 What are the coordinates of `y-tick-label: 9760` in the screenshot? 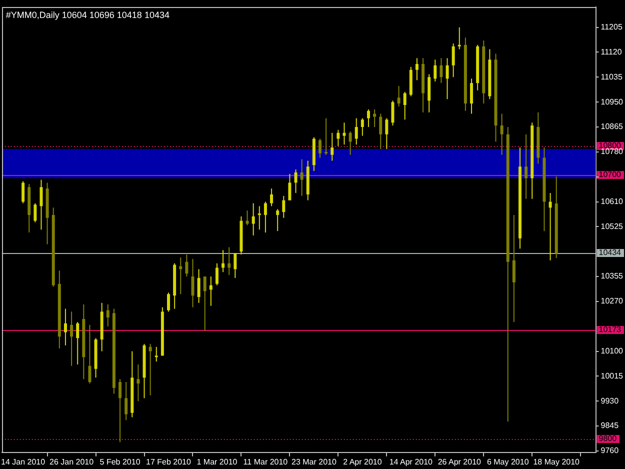 It's located at (610, 451).